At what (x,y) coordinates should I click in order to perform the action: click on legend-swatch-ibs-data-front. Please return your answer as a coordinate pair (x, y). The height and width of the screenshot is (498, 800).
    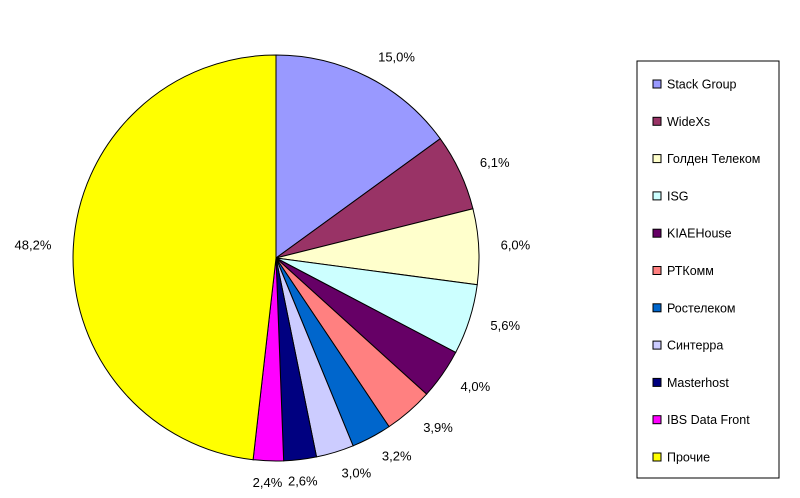
    Looking at the image, I should click on (657, 420).